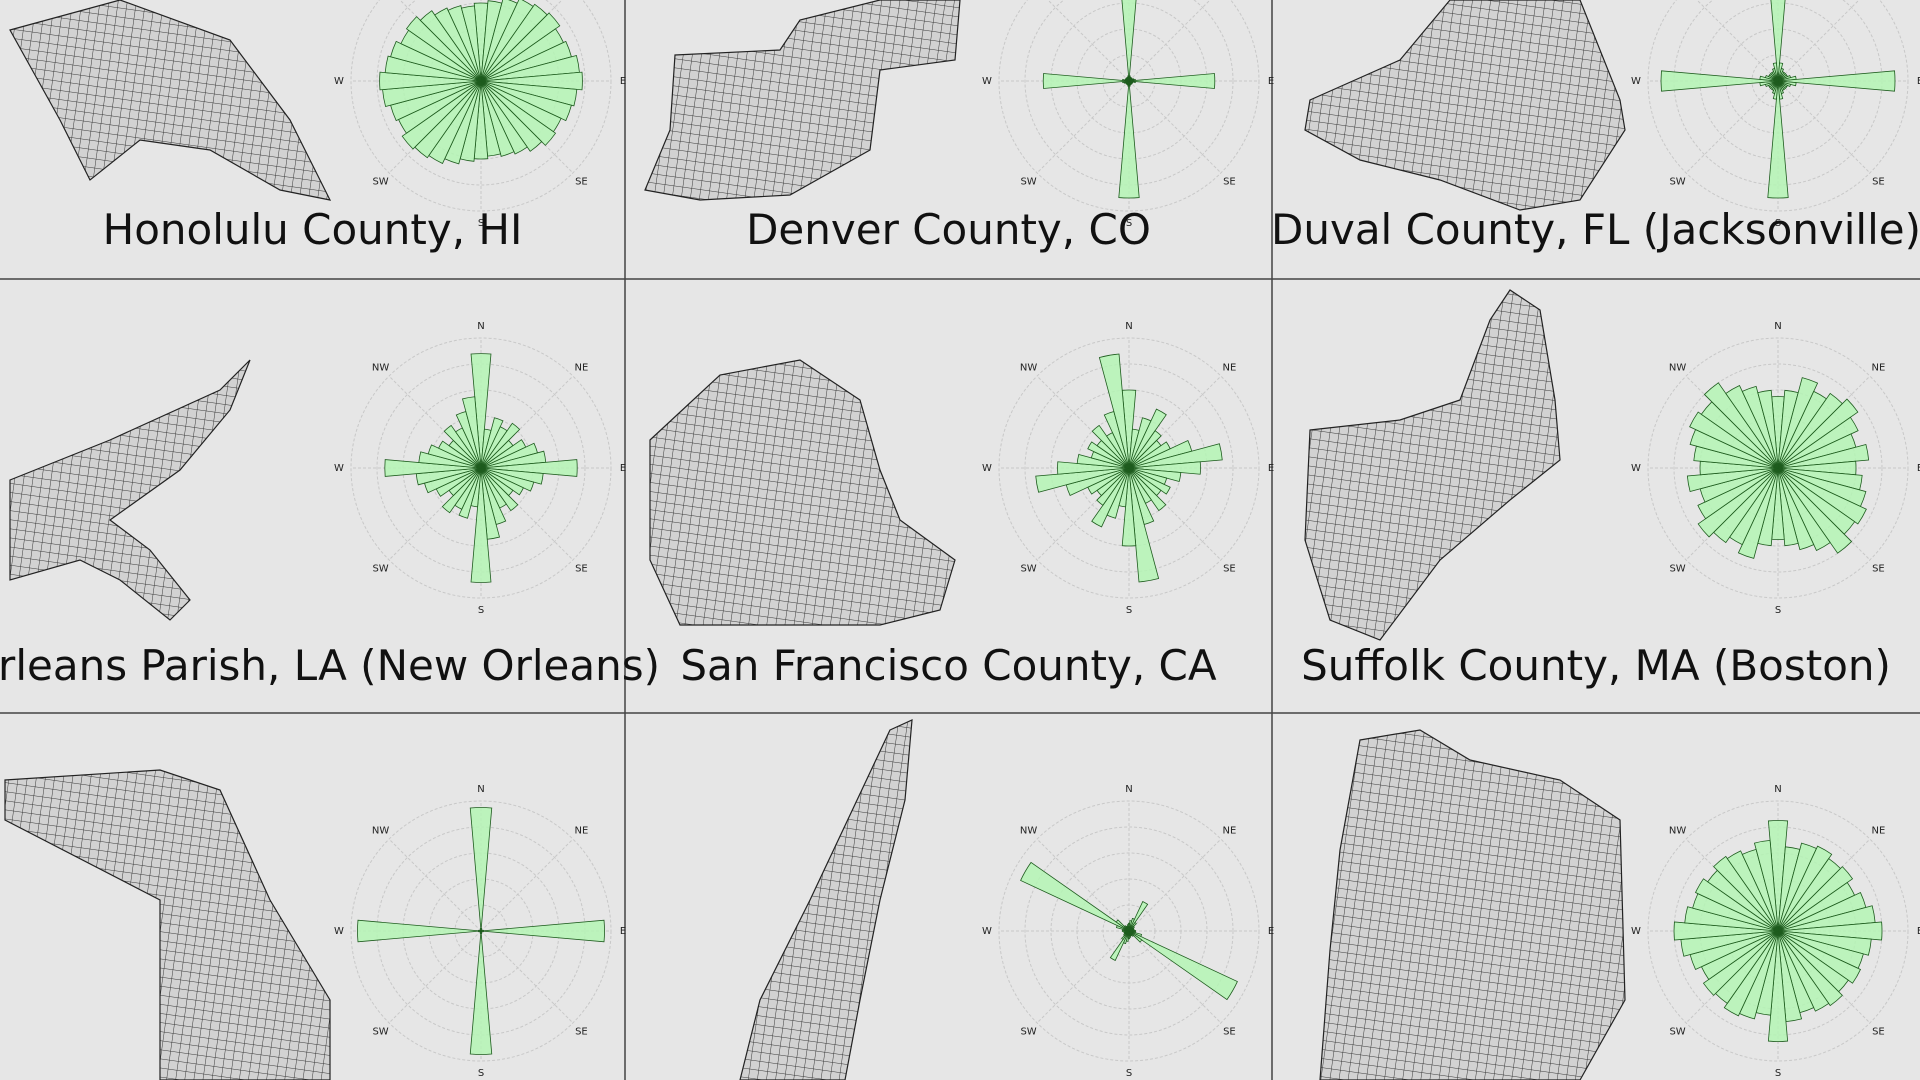 The image size is (1920, 1080). What do you see at coordinates (330, 665) in the screenshot?
I see `panel-title: Orleans Parish, LA (New Orleans)` at bounding box center [330, 665].